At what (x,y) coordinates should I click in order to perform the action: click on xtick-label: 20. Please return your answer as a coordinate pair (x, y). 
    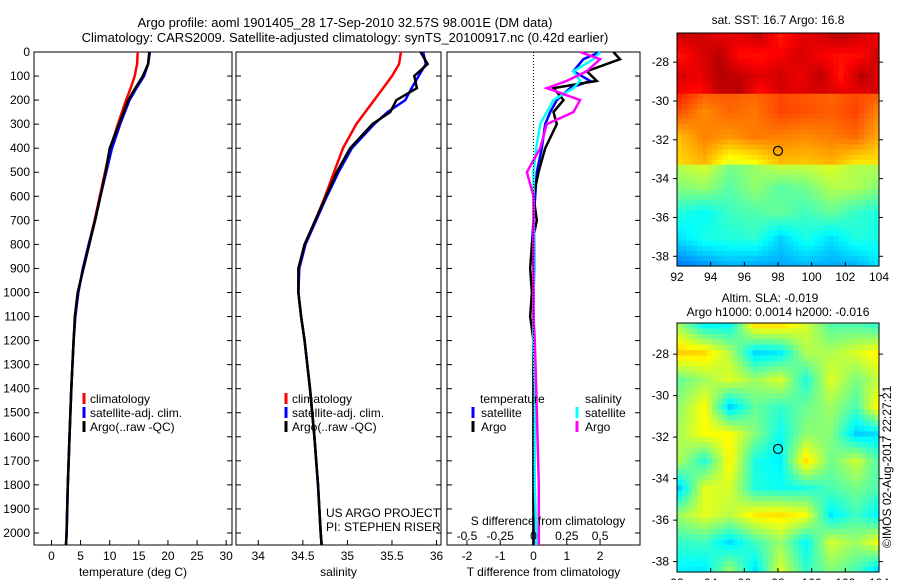
    Looking at the image, I should click on (168, 556).